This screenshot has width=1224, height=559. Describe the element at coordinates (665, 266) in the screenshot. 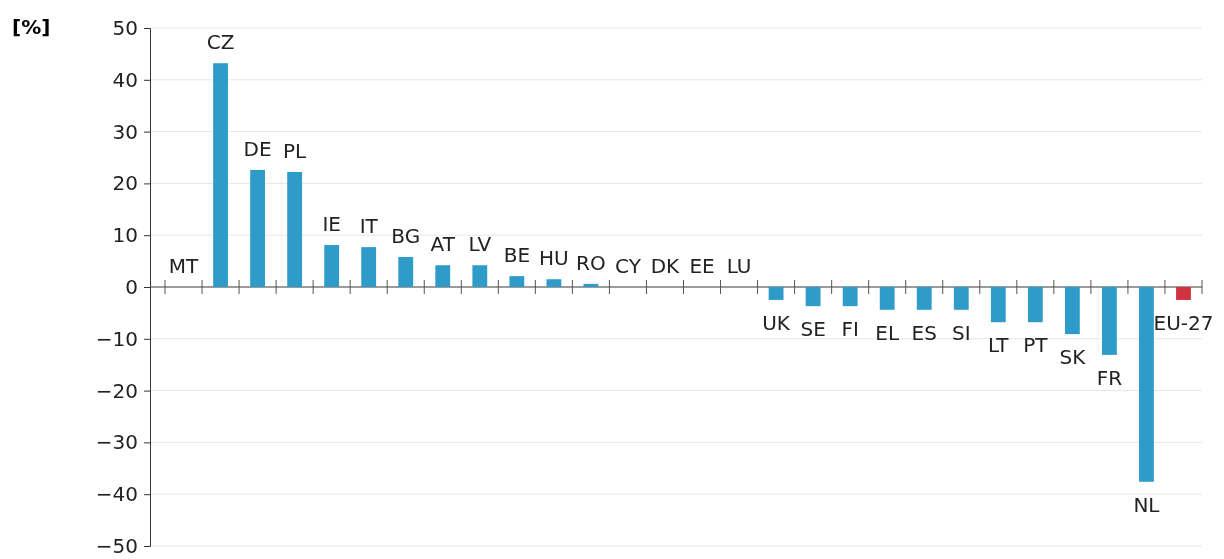

I see `x-tick-label: DK` at that location.